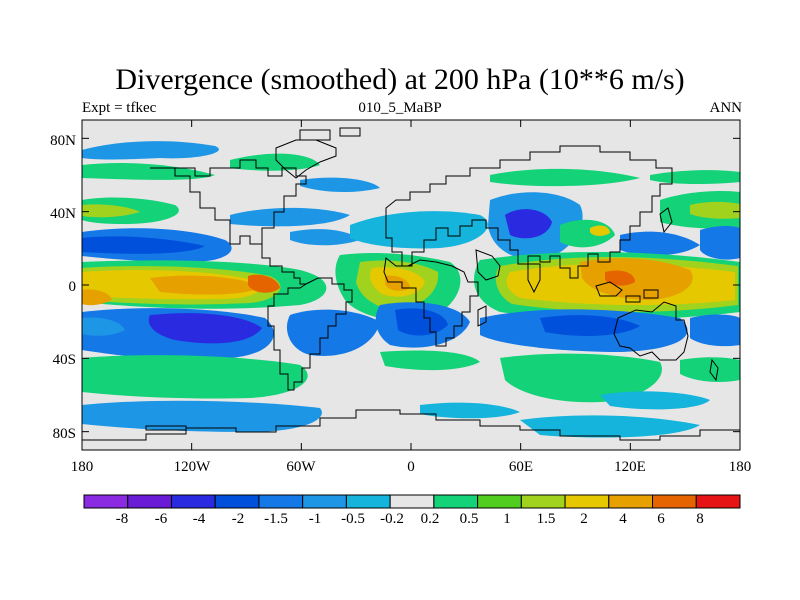  What do you see at coordinates (283, 264) in the screenshot?
I see `coastline-central-america` at bounding box center [283, 264].